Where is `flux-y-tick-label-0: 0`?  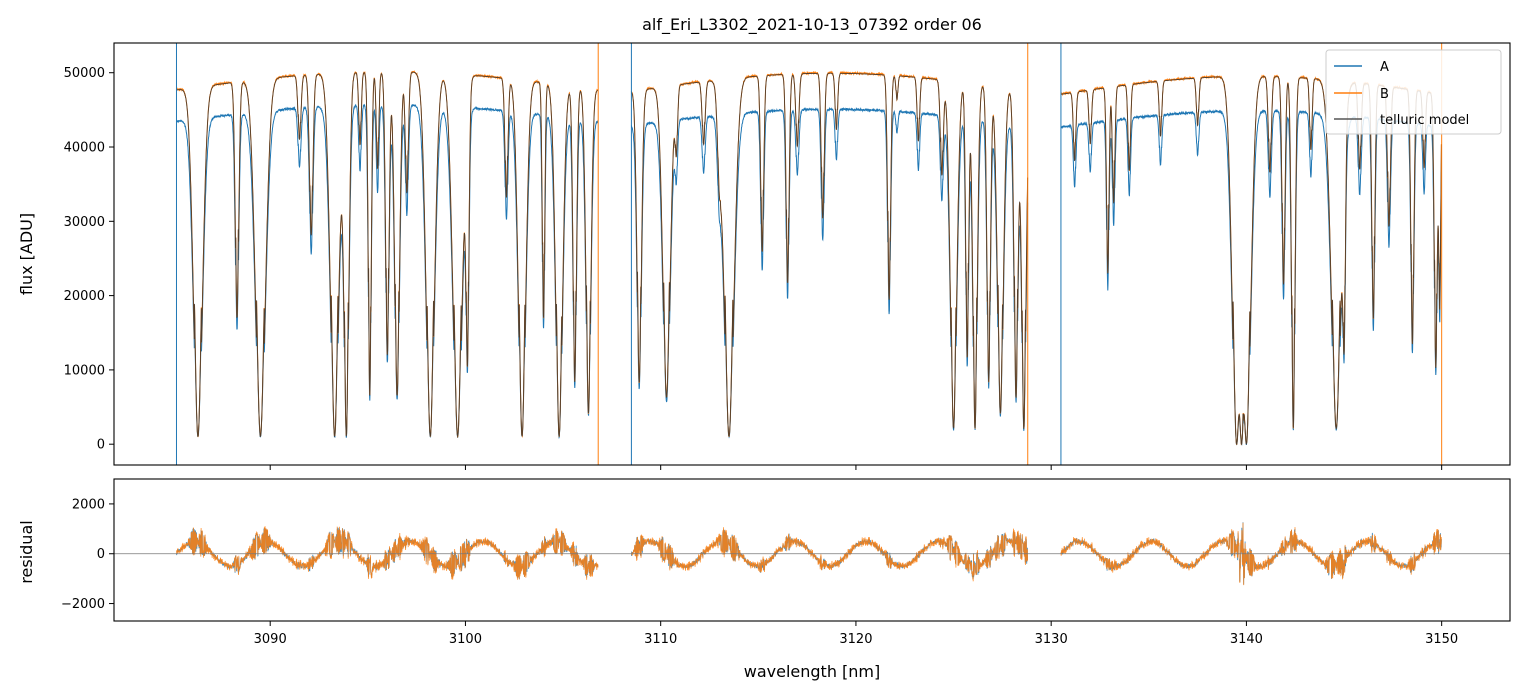
flux-y-tick-label-0: 0 is located at coordinates (101, 445).